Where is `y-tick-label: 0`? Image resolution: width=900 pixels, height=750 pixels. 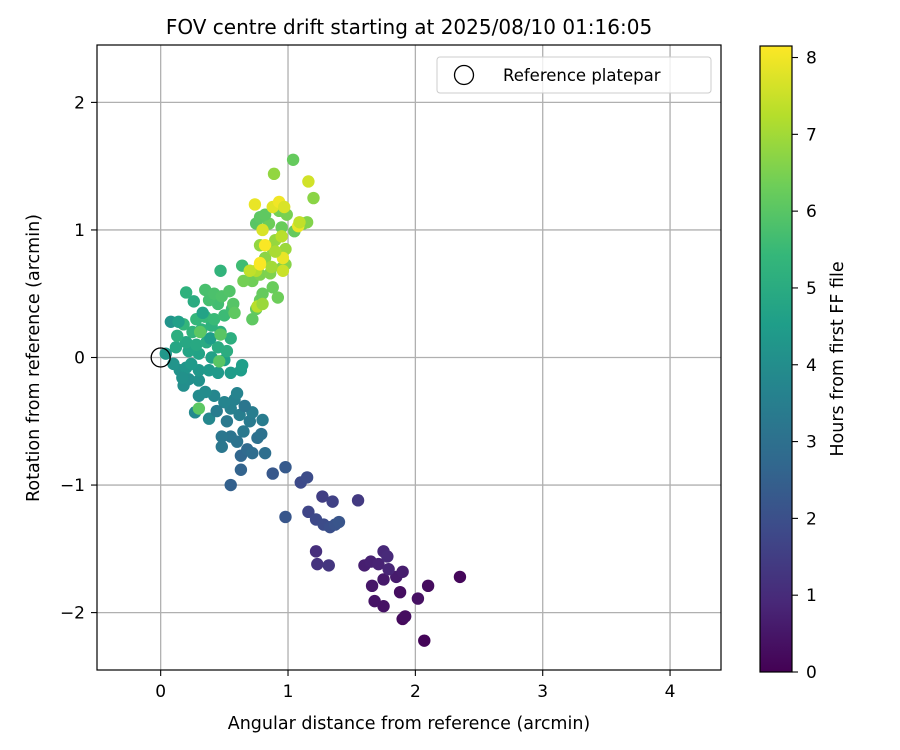 y-tick-label: 0 is located at coordinates (79, 359).